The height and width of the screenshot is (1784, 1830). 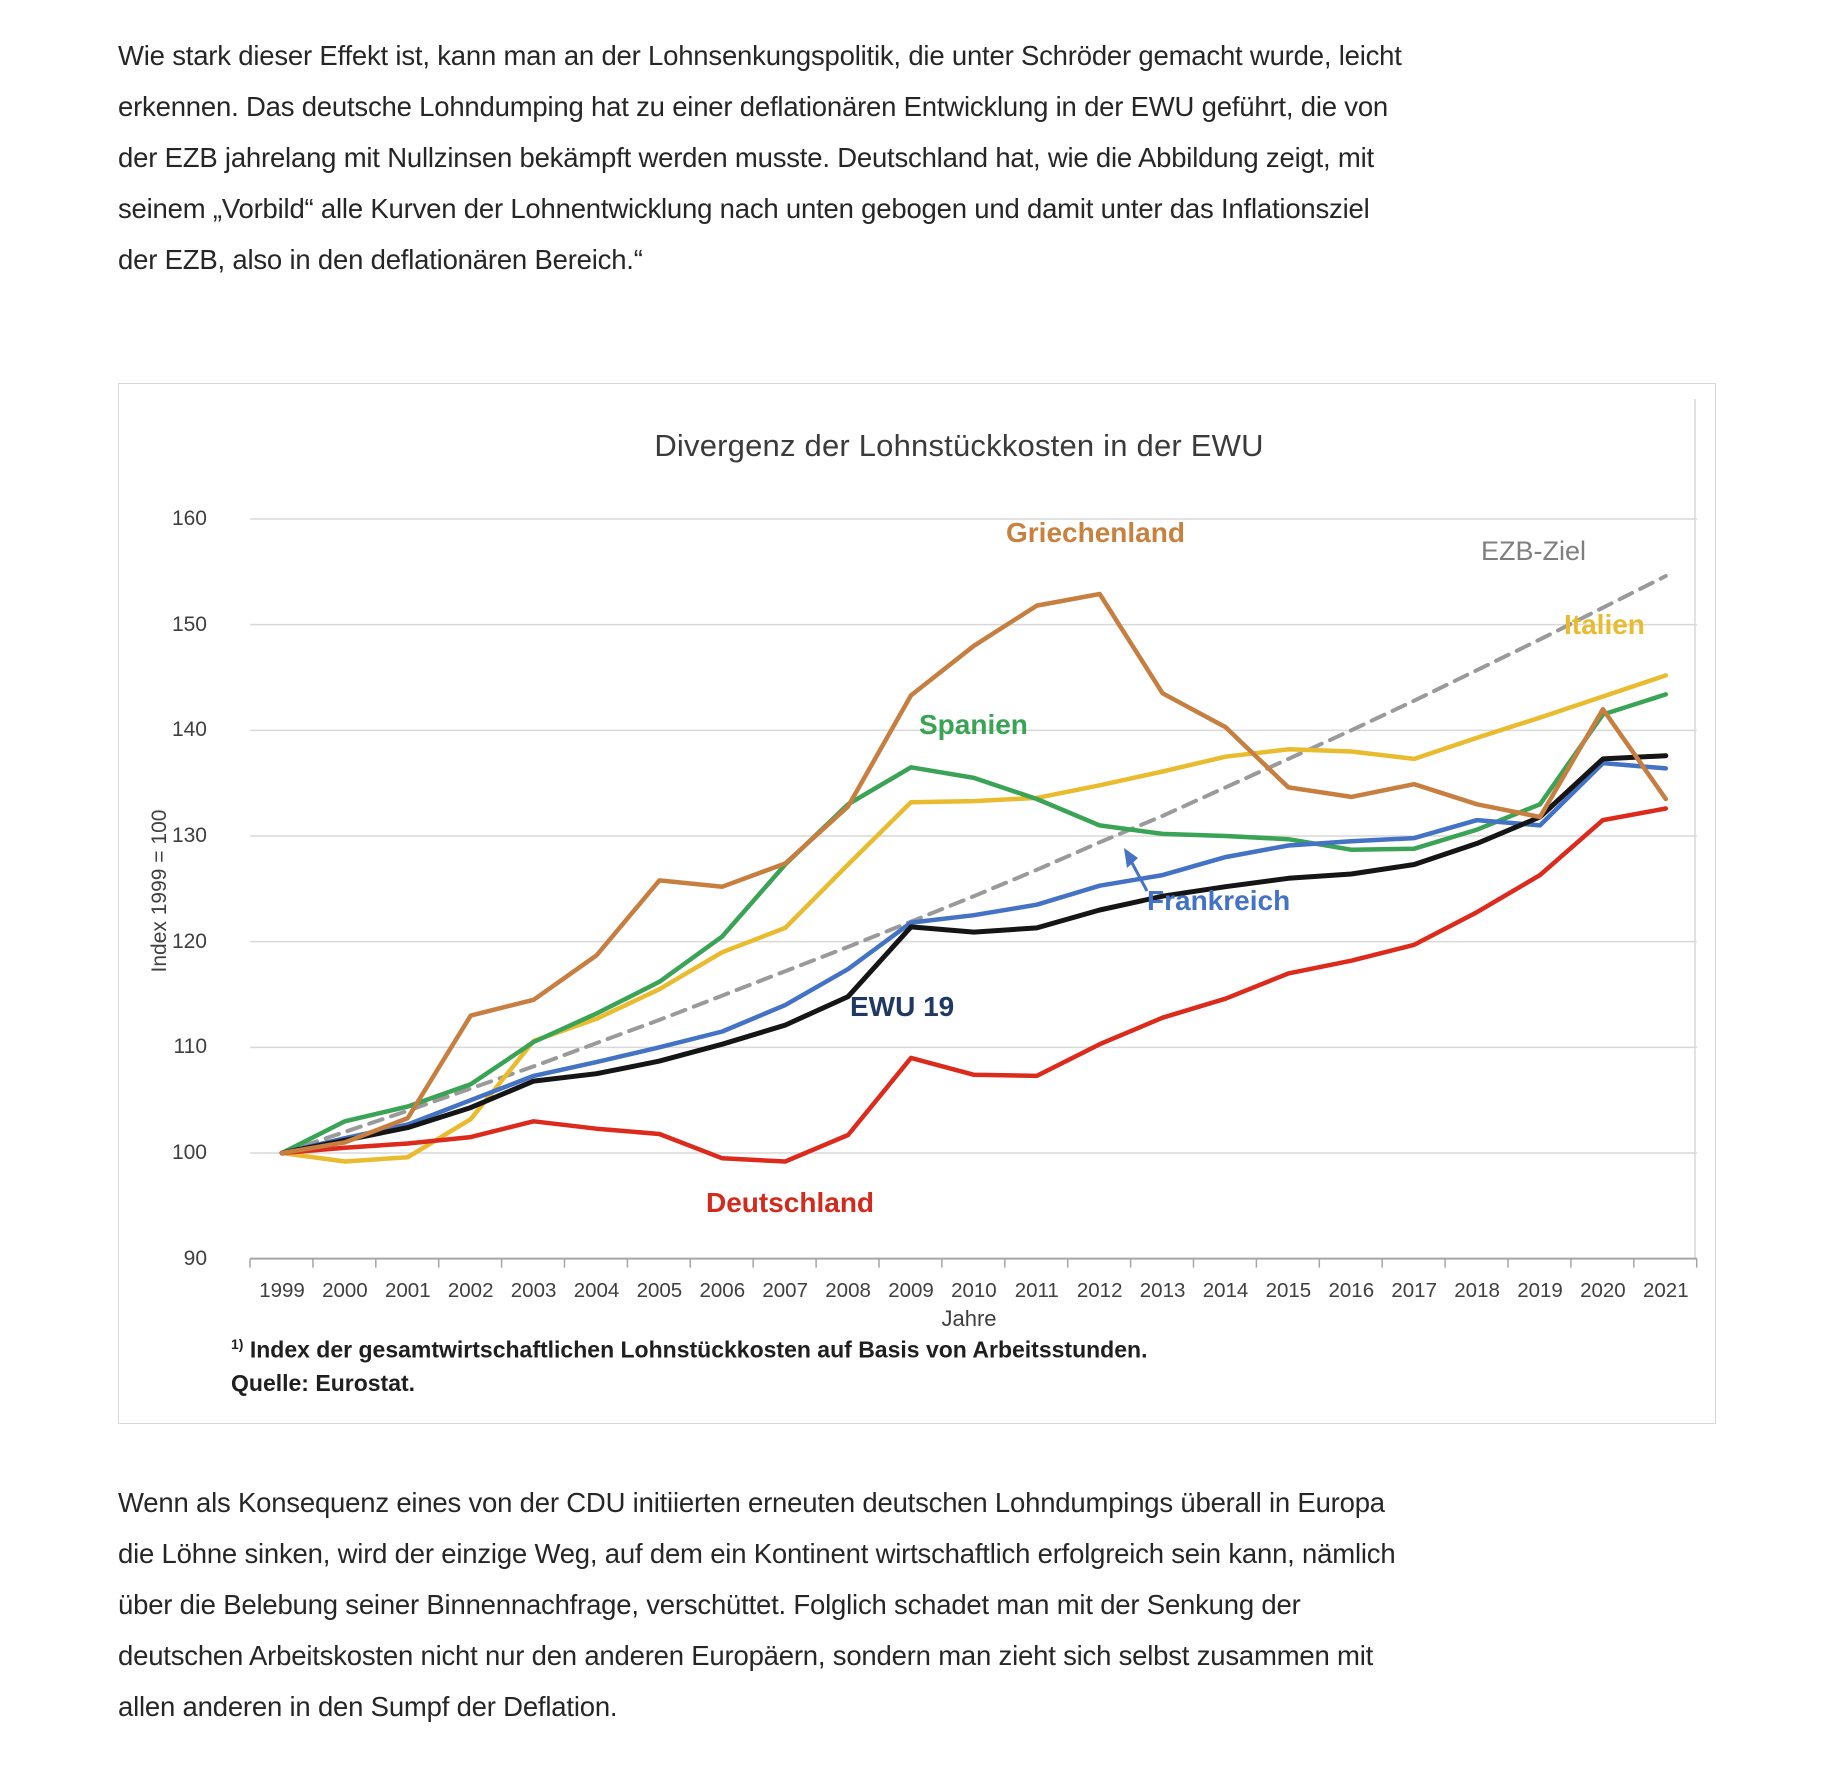 I want to click on x-tick-label: 2000, so click(x=345, y=1290).